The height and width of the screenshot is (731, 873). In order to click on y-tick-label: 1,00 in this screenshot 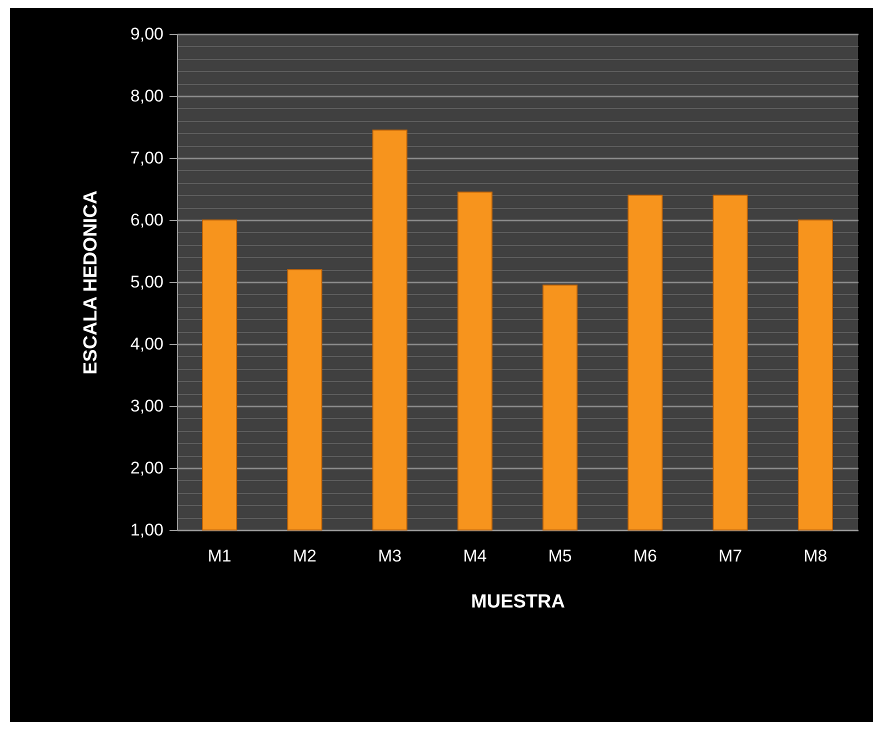, I will do `click(147, 530)`.